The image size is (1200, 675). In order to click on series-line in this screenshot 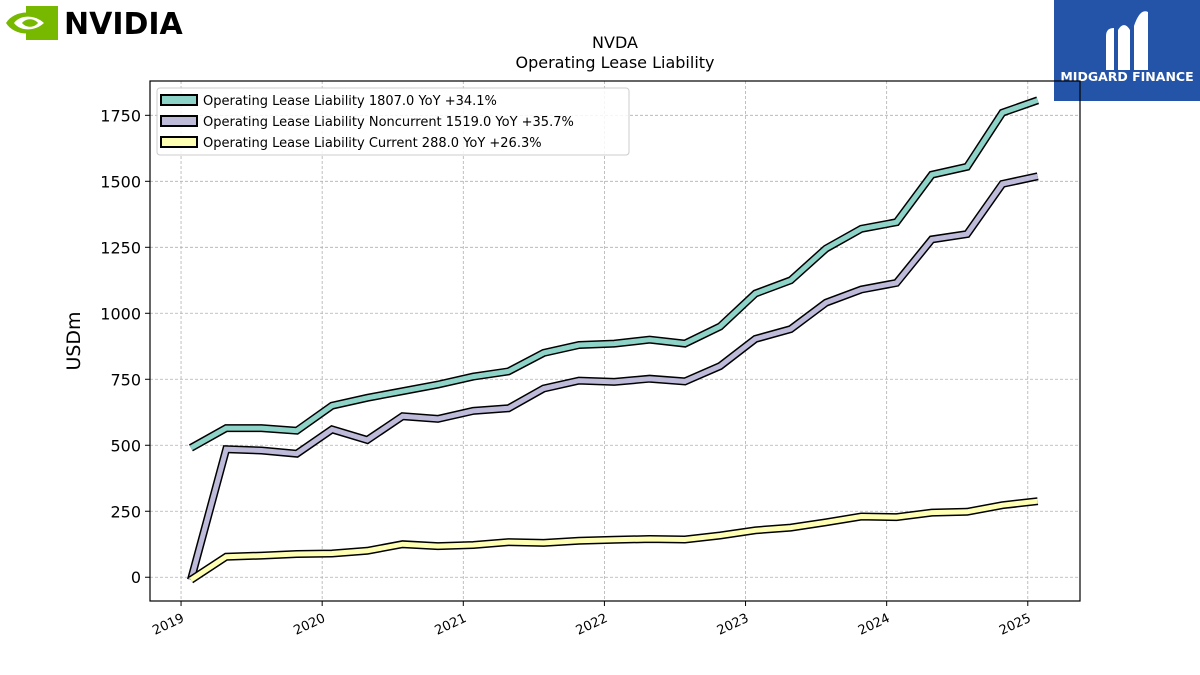, I will do `click(613, 540)`.